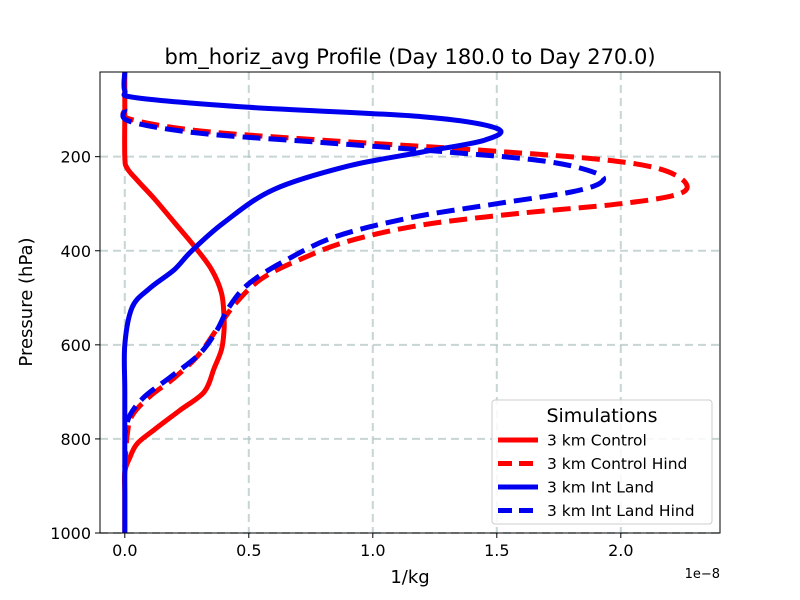  What do you see at coordinates (75, 439) in the screenshot?
I see `y-tick-label: 800` at bounding box center [75, 439].